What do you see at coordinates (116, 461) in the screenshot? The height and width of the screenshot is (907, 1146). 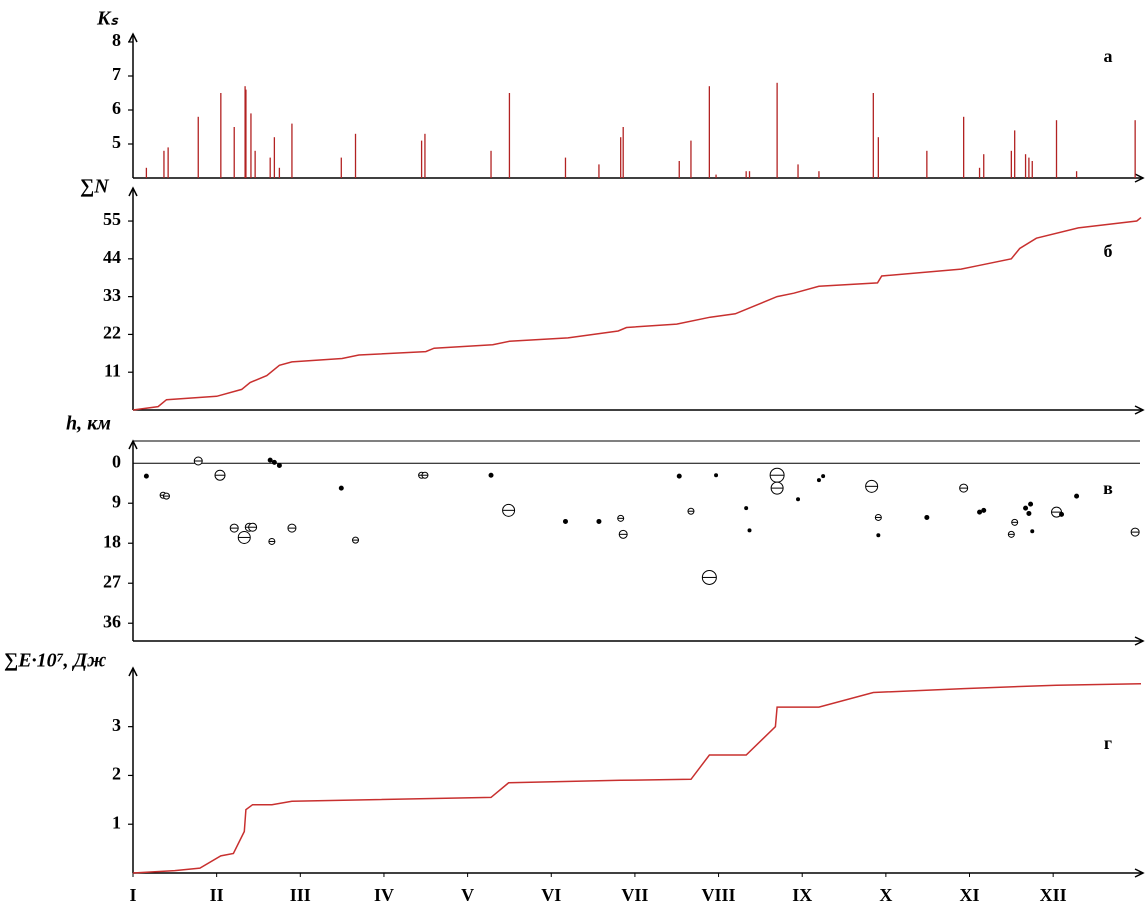 I see `y-tick-label: 0` at bounding box center [116, 461].